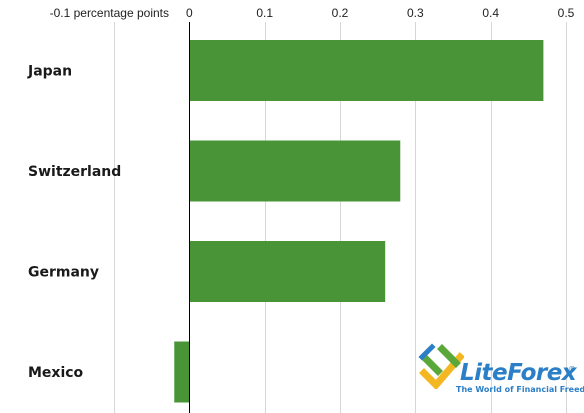  Describe the element at coordinates (49, 72) in the screenshot. I see `category-label-japan: Japan` at that location.